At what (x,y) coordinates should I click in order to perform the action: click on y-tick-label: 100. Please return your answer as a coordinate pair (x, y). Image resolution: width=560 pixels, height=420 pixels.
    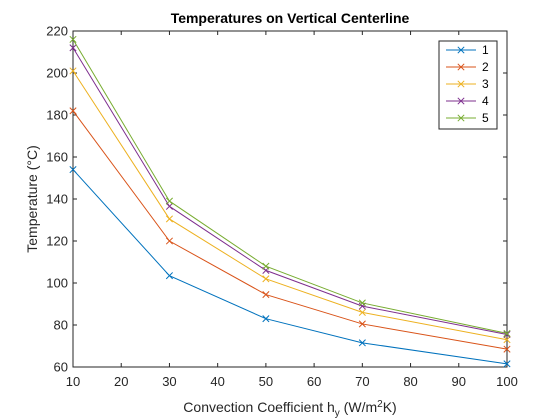
    Looking at the image, I should click on (57, 283).